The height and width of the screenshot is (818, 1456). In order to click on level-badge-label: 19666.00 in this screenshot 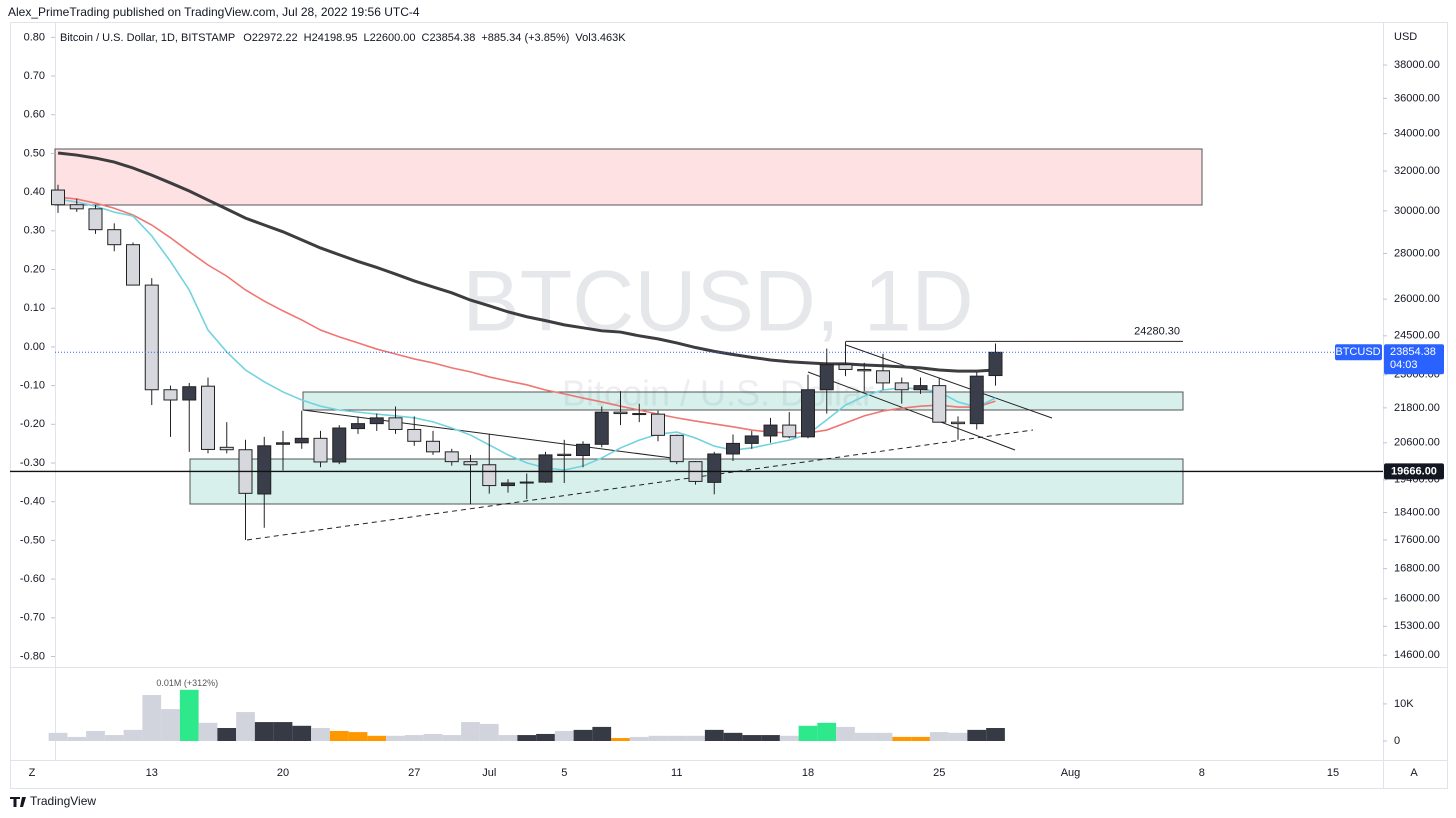, I will do `click(1414, 471)`.